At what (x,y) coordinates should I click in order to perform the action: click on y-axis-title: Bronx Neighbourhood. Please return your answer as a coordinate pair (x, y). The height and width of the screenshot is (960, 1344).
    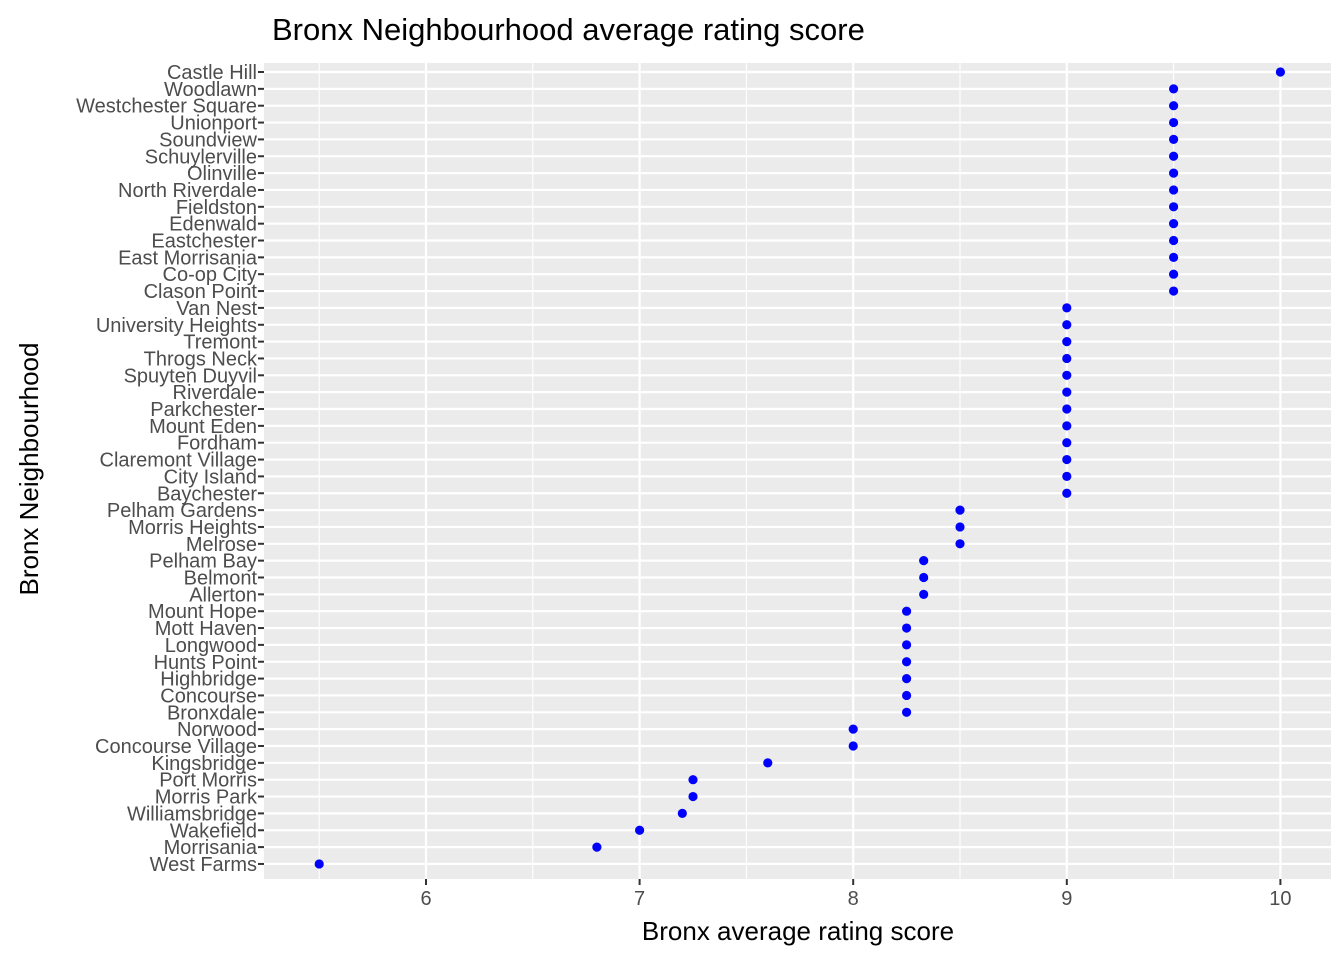
    Looking at the image, I should click on (29, 469).